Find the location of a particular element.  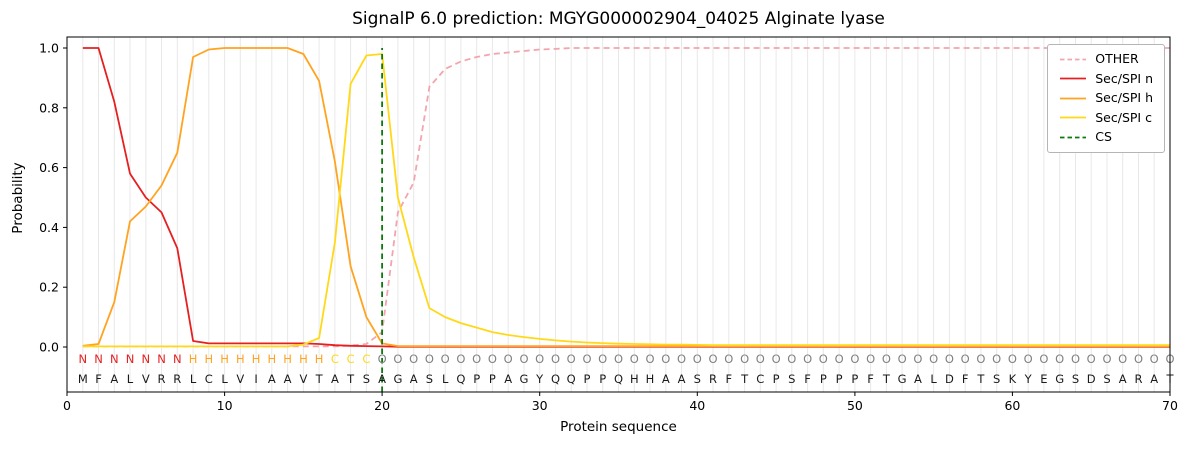

legend-item-other: OTHER is located at coordinates (1106, 58).